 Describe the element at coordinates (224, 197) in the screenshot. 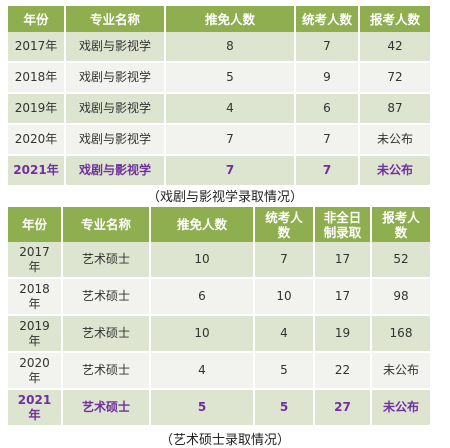

I see `table-caption-drama: （戏剧与影视学录取情况）` at that location.